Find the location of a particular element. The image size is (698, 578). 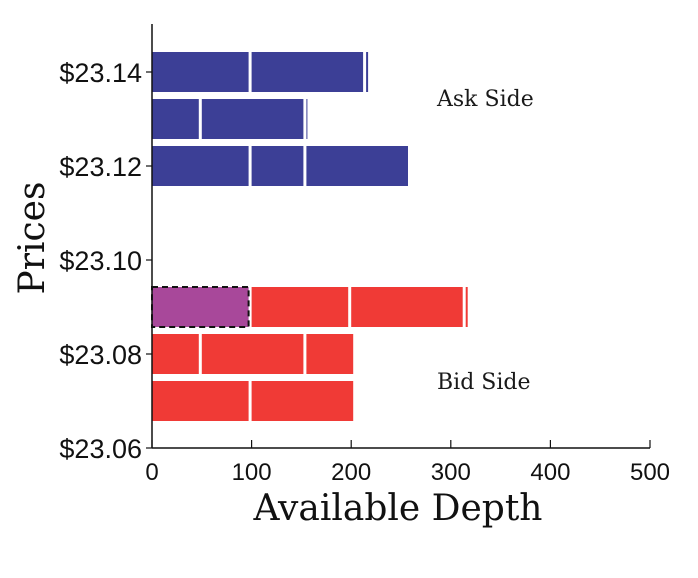

y-ticks: $23.14 $23.12 $23.10 $23.08 $23.06 is located at coordinates (105, 261).